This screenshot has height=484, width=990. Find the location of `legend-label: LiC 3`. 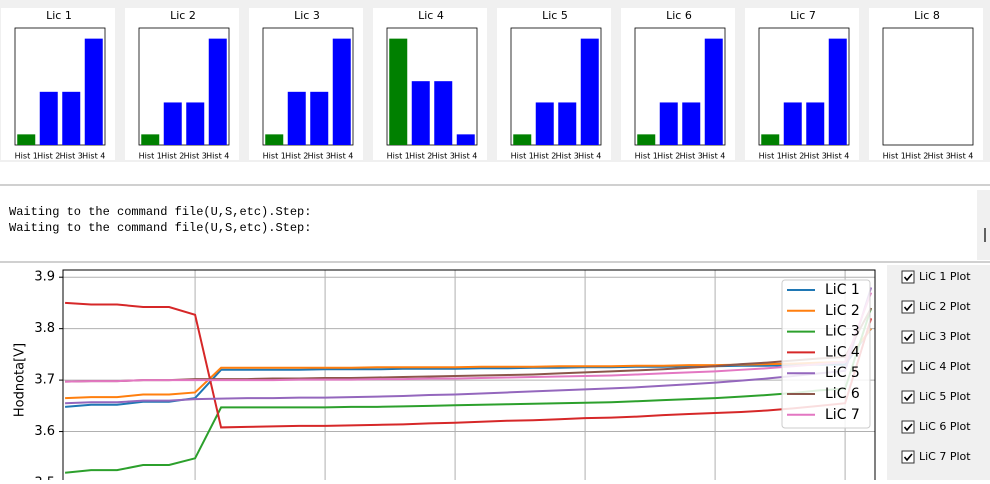

legend-label: LiC 3 is located at coordinates (842, 332).